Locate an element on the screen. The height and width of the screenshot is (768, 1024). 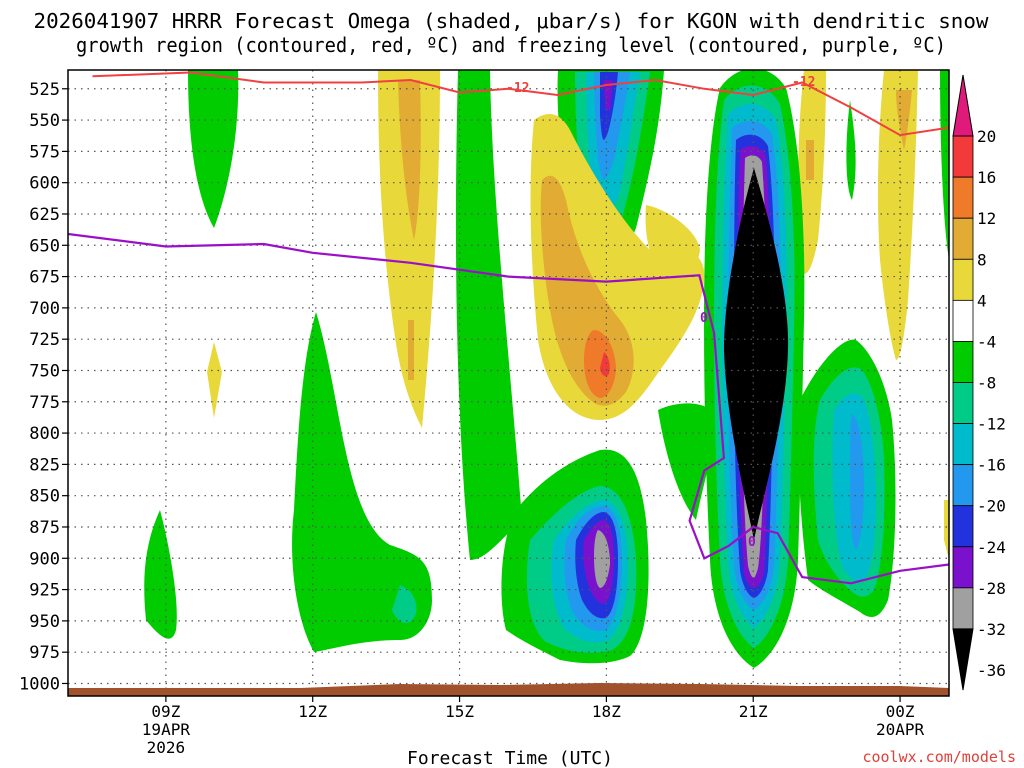
y-tick-label: 525 is located at coordinates (44, 90).